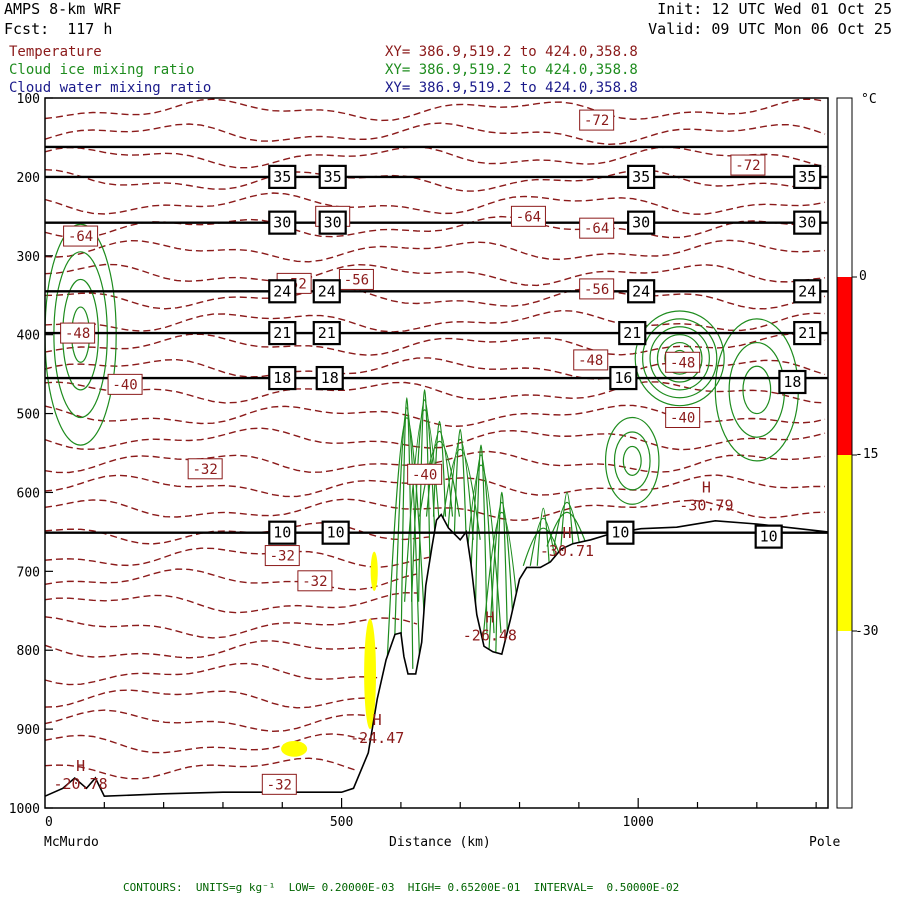 The height and width of the screenshot is (900, 900). What do you see at coordinates (282, 333) in the screenshot?
I see `isoline-label: 21` at bounding box center [282, 333].